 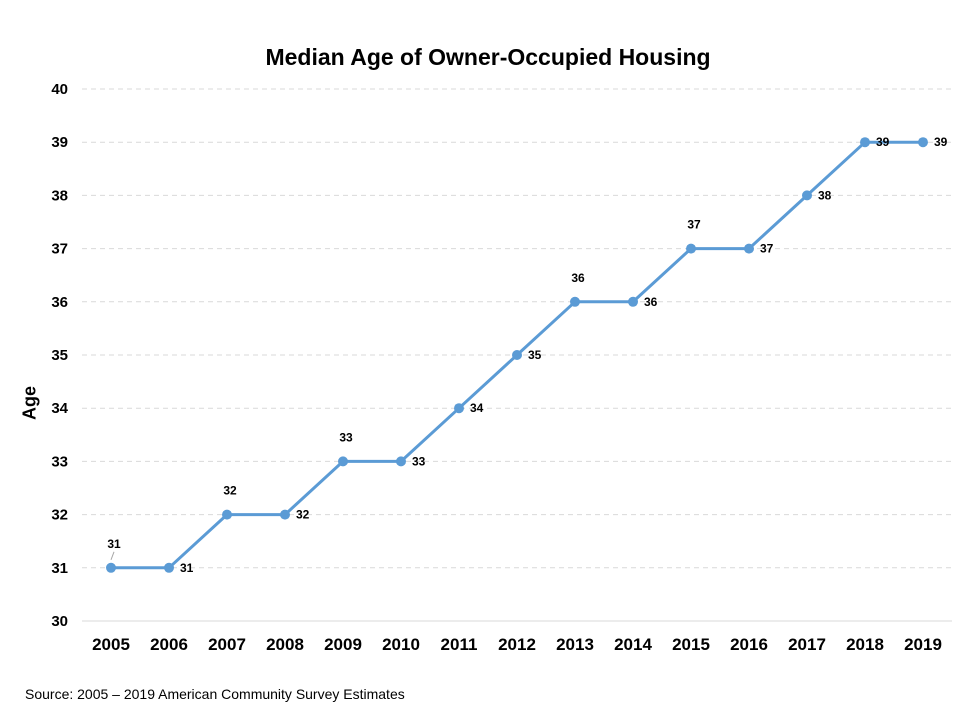 I want to click on x-tick-label: 2018, so click(x=865, y=644).